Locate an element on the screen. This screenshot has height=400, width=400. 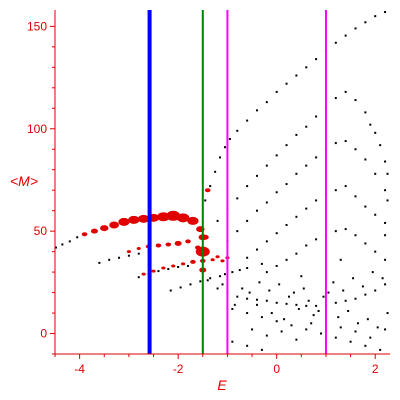
x-axis-title: E is located at coordinates (222, 385).